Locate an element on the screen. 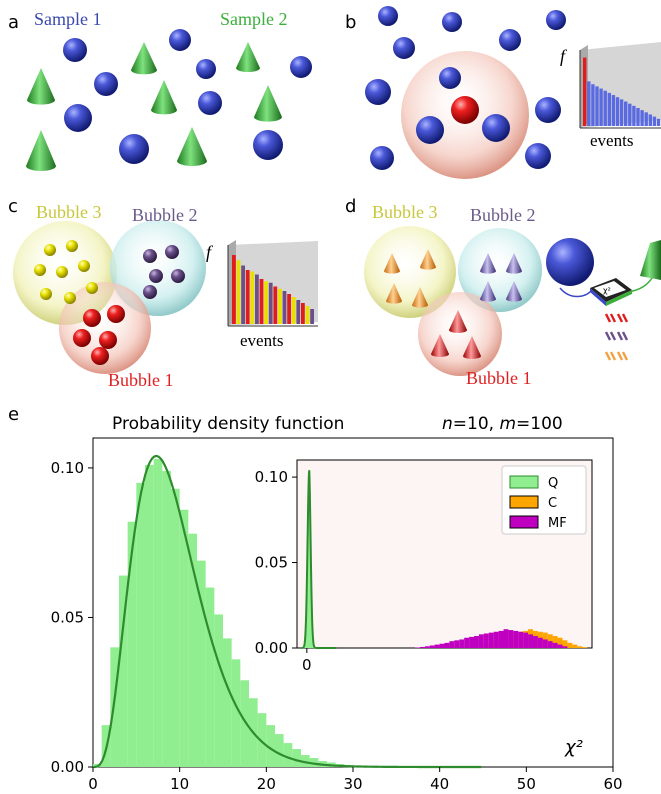 The width and height of the screenshot is (661, 794). bubble-3-label-d: Bubble 3 is located at coordinates (405, 212).